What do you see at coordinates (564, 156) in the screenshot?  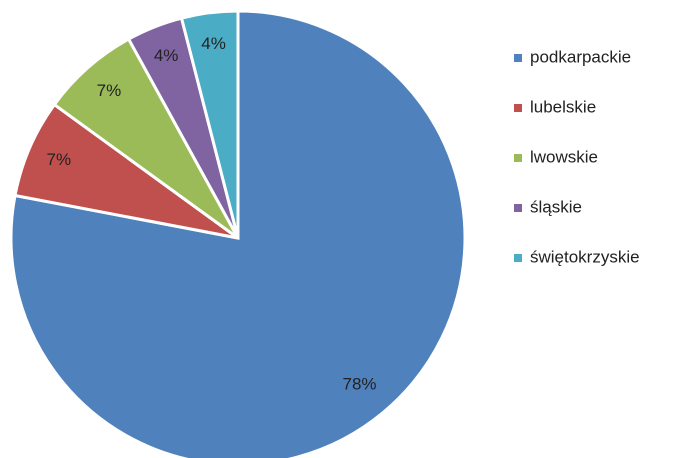 I see `legend-label: lwowskie` at bounding box center [564, 156].